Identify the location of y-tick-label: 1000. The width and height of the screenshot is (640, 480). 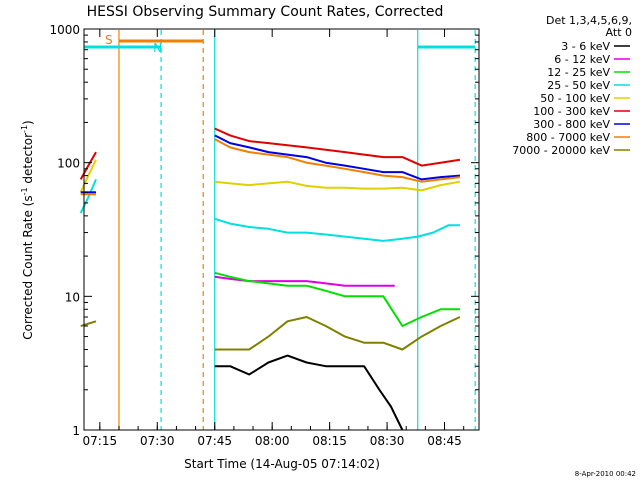
(64, 30).